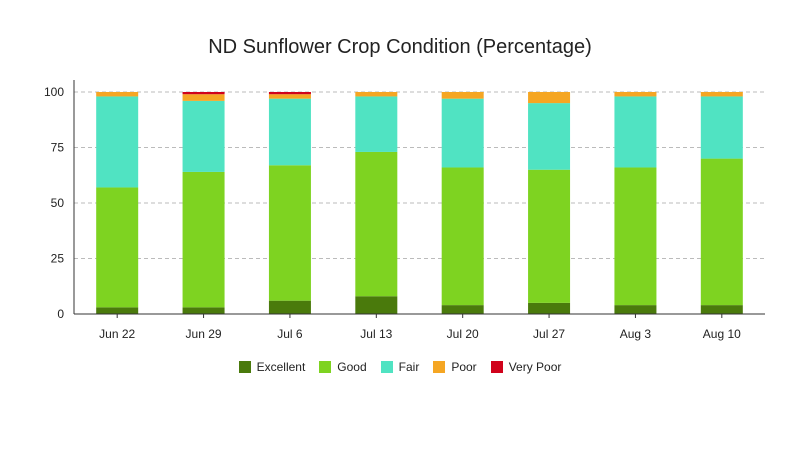 This screenshot has height=450, width=800. I want to click on y-tick-label: 100, so click(54, 92).